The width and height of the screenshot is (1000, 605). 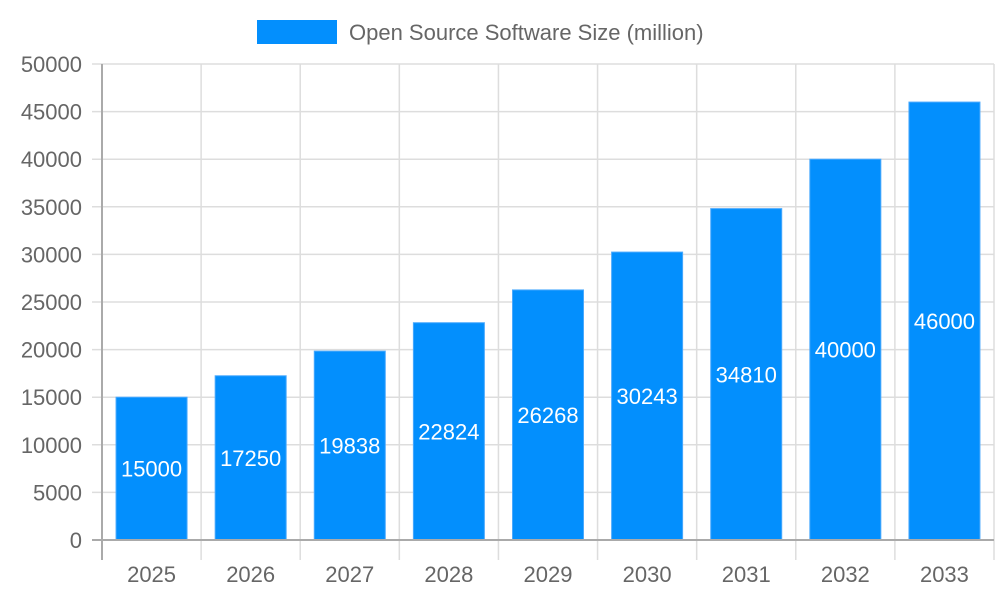 I want to click on y-tick-label: 5000, so click(x=57, y=492).